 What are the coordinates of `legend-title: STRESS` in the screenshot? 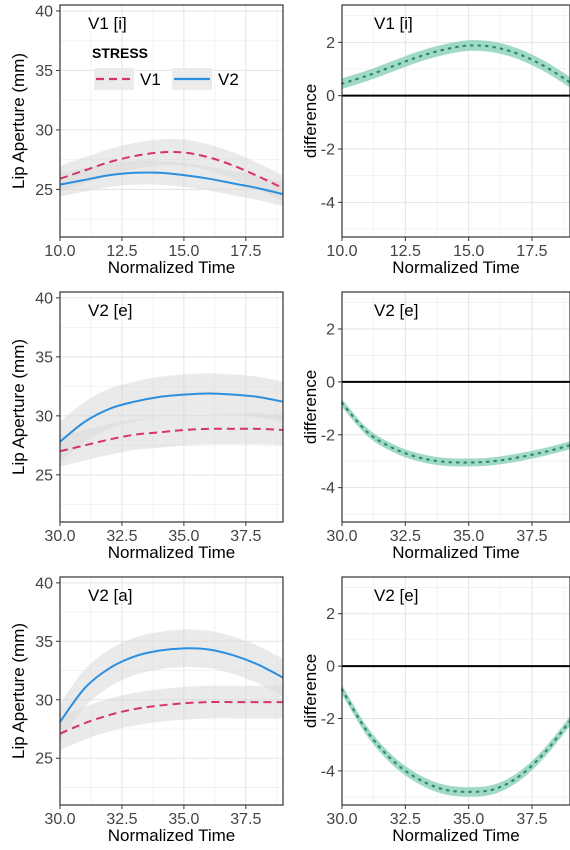 It's located at (120, 53).